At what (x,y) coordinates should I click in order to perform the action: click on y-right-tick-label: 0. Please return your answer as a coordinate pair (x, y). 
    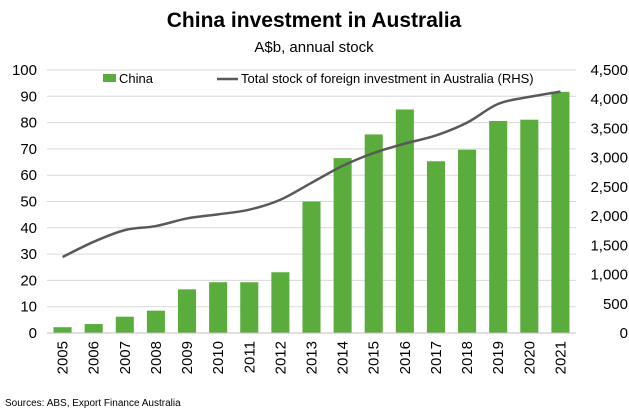
    Looking at the image, I should click on (624, 333).